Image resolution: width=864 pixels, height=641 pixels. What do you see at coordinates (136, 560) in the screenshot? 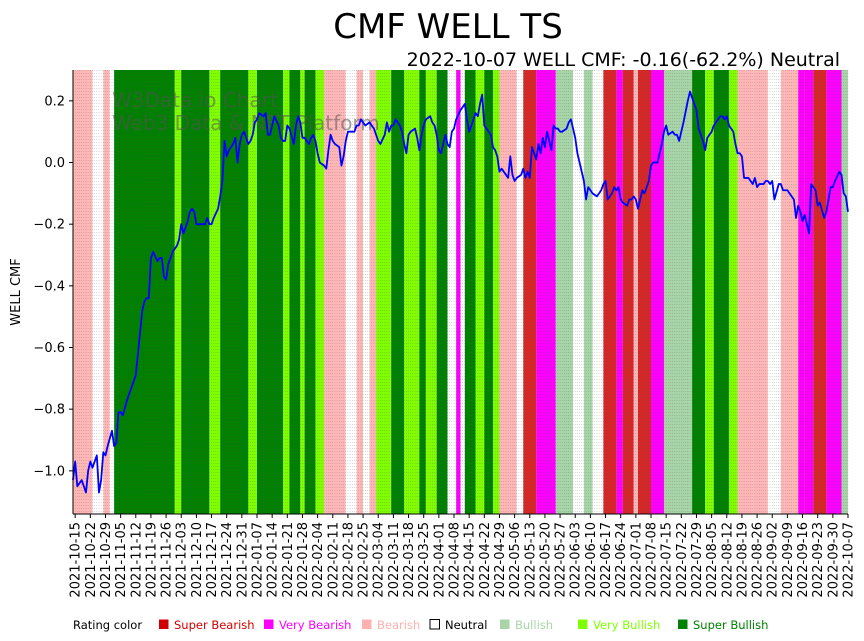
I see `x-tick-label: 2021-11-12` at bounding box center [136, 560].